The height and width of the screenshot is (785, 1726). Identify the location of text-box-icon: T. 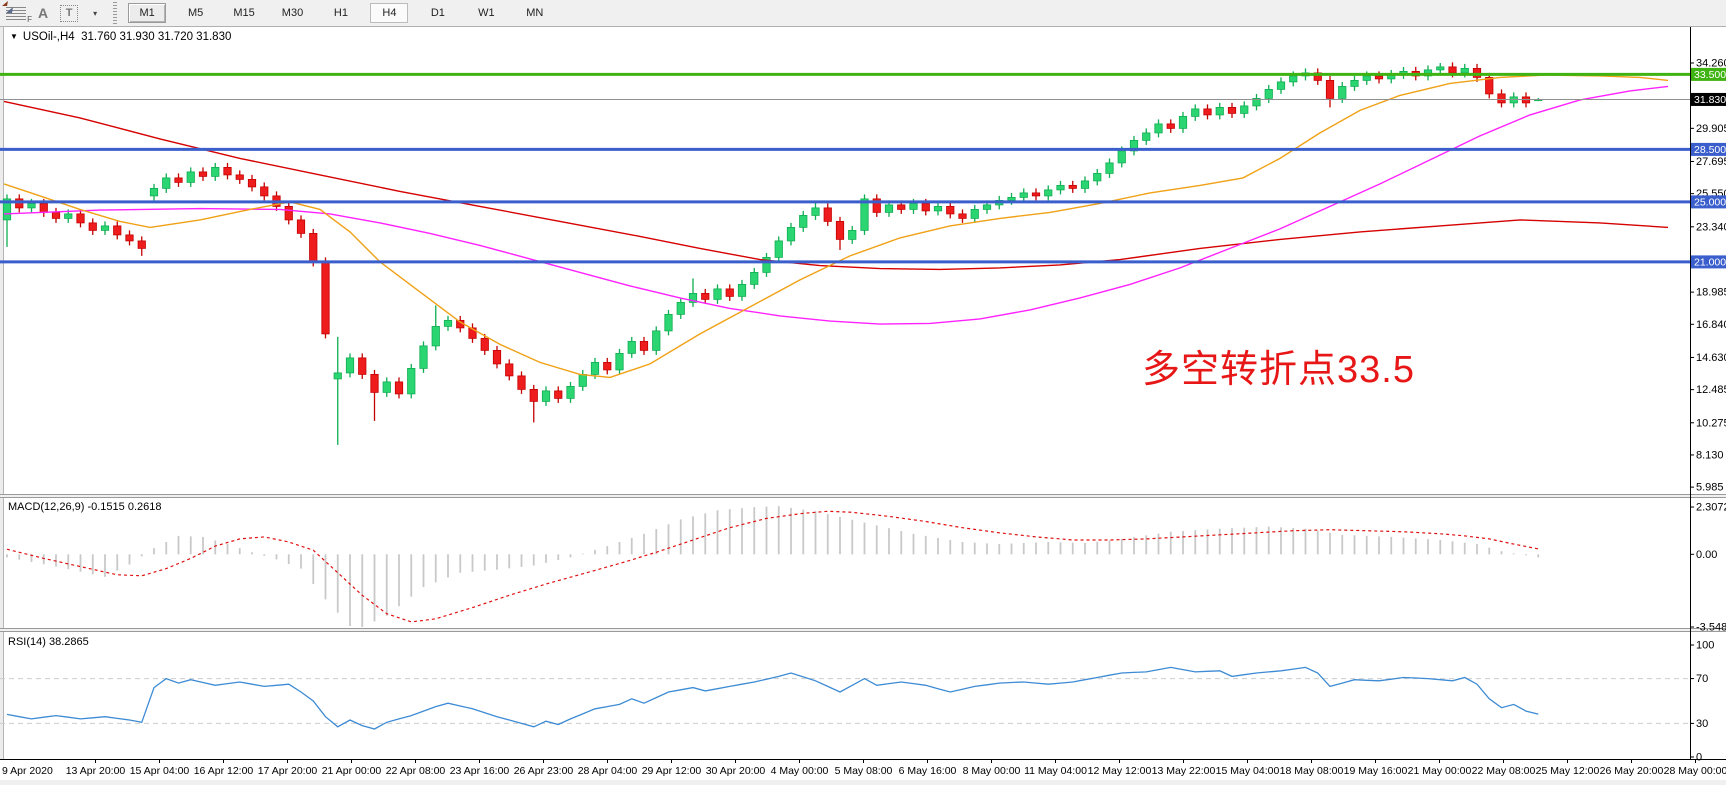
(69, 13).